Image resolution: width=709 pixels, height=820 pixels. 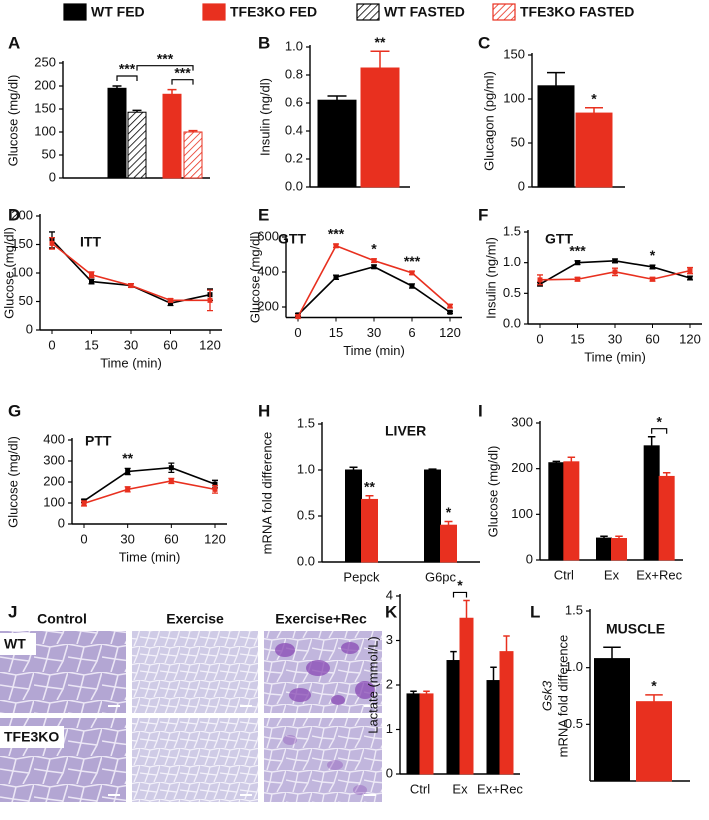 I want to click on row-label-box, so click(x=32, y=737).